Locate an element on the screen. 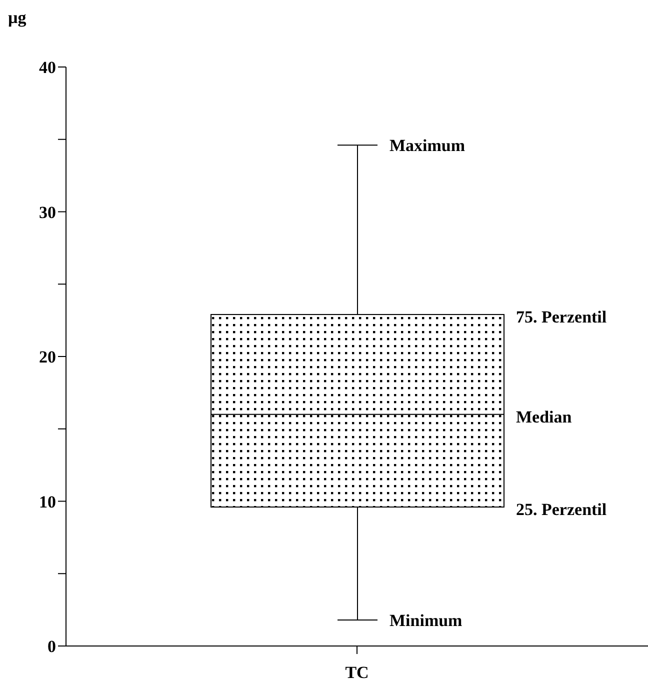 This screenshot has width=648, height=695. annotation: 25. Perzentil is located at coordinates (561, 510).